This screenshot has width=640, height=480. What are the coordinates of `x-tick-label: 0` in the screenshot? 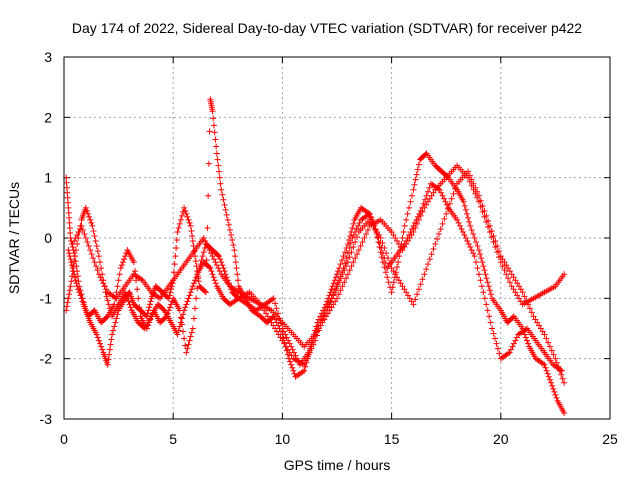 It's located at (64, 439).